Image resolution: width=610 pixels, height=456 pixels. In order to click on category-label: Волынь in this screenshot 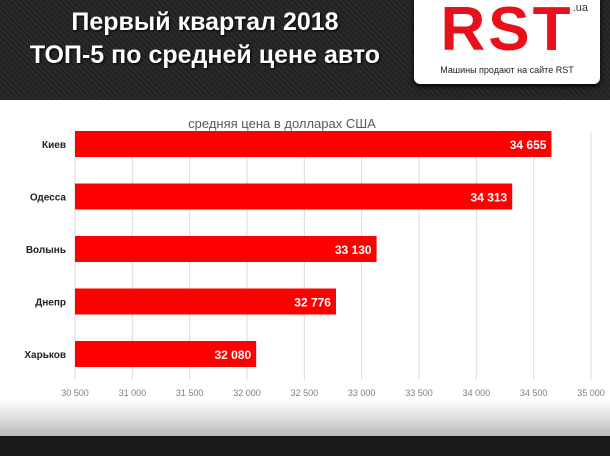, I will do `click(46, 250)`.